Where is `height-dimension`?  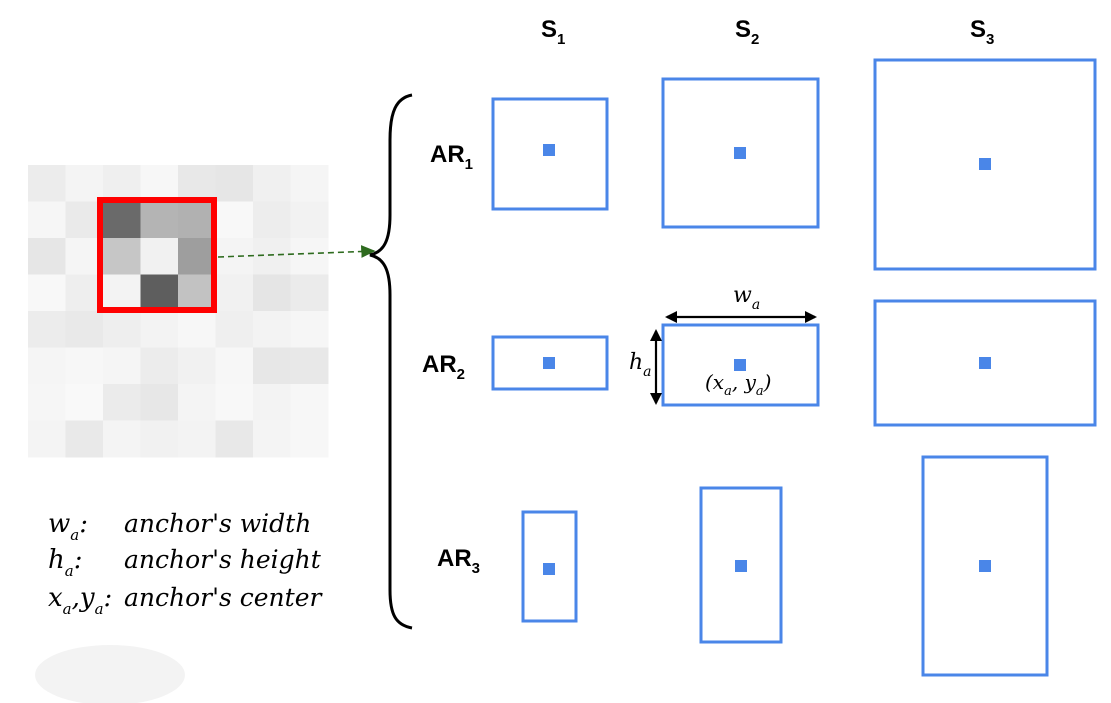 height-dimension is located at coordinates (656, 367).